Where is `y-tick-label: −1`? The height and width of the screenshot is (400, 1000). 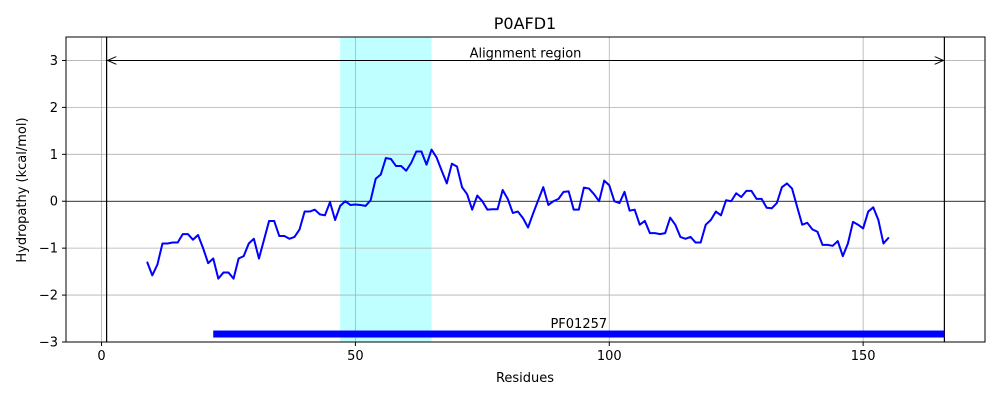 y-tick-label: −1 is located at coordinates (48, 249).